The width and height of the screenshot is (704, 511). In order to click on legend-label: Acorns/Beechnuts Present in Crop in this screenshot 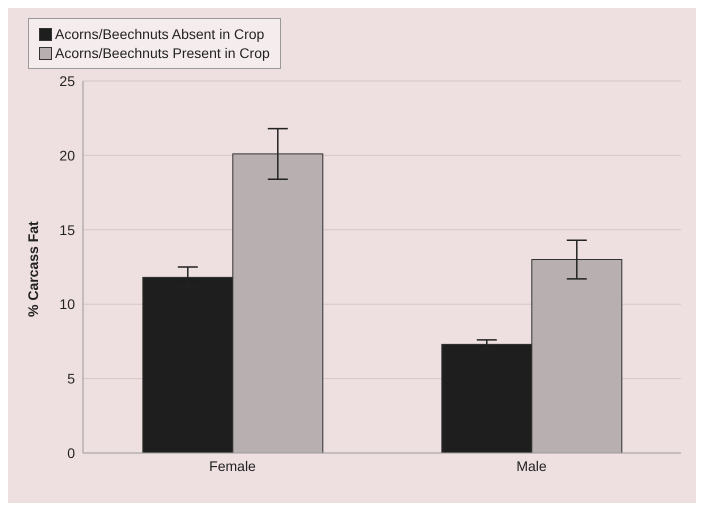, I will do `click(162, 53)`.